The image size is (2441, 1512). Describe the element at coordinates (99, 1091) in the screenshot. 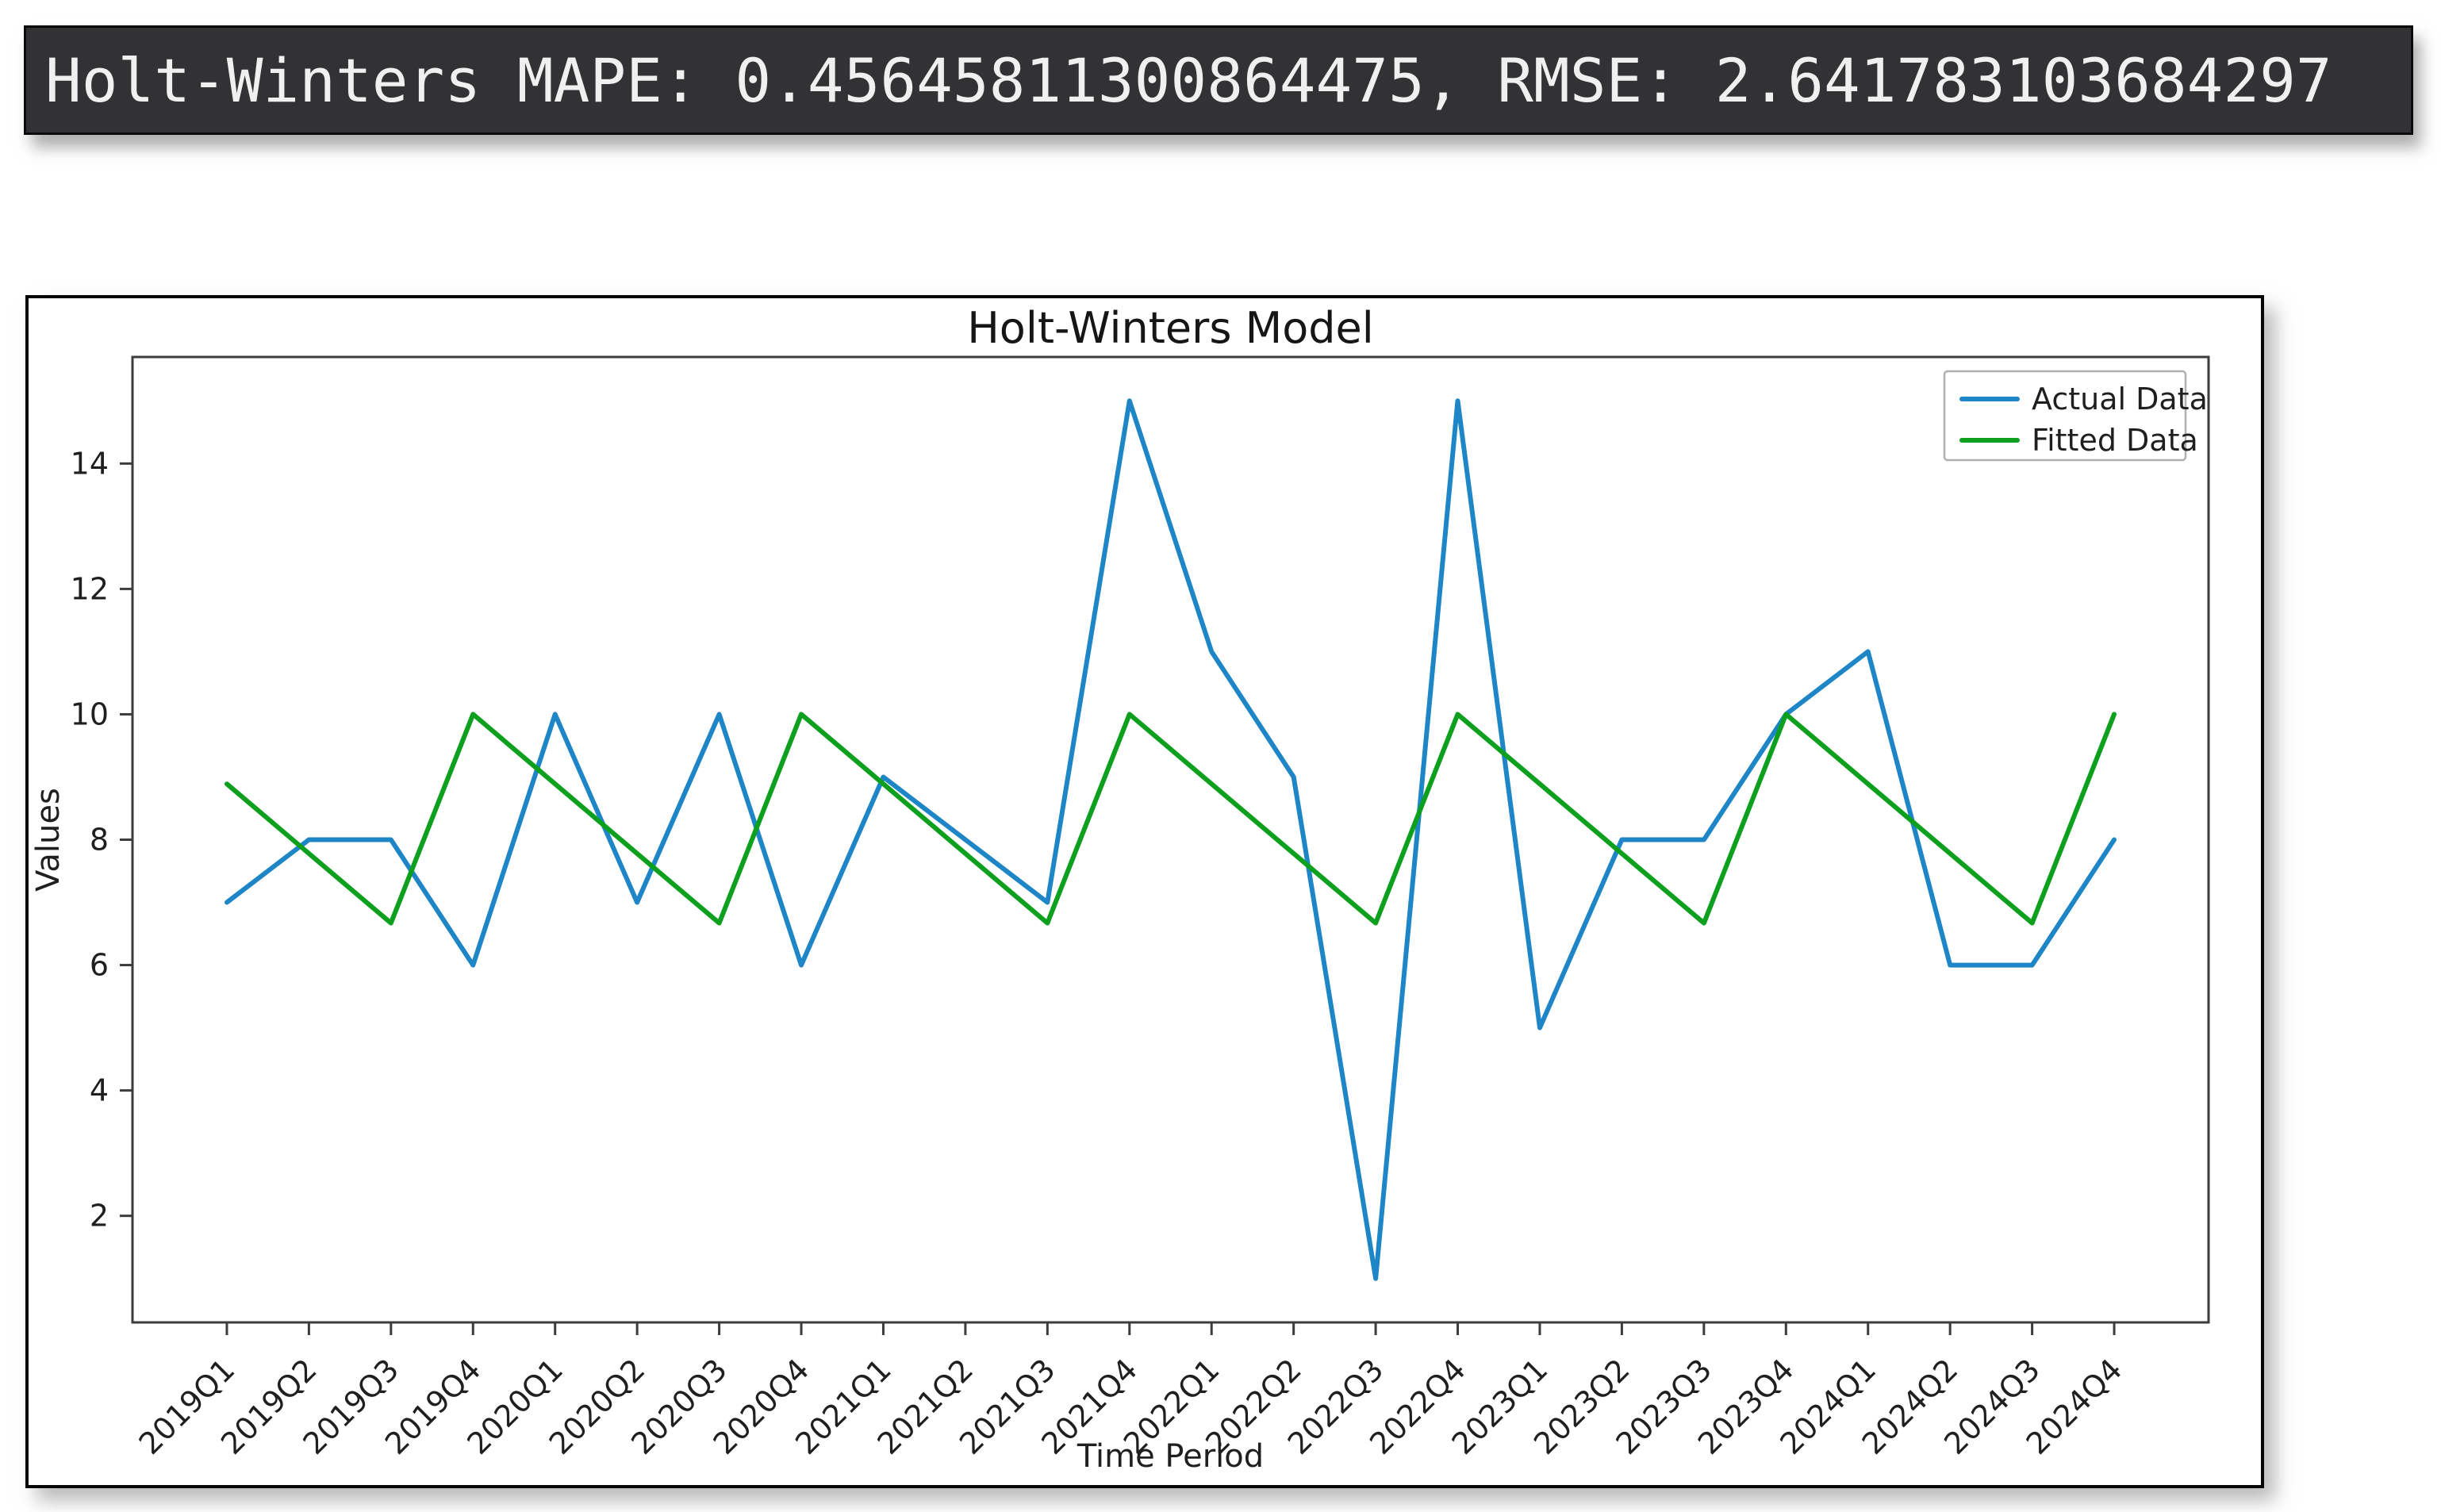

I see `y-tick-label: 4` at that location.